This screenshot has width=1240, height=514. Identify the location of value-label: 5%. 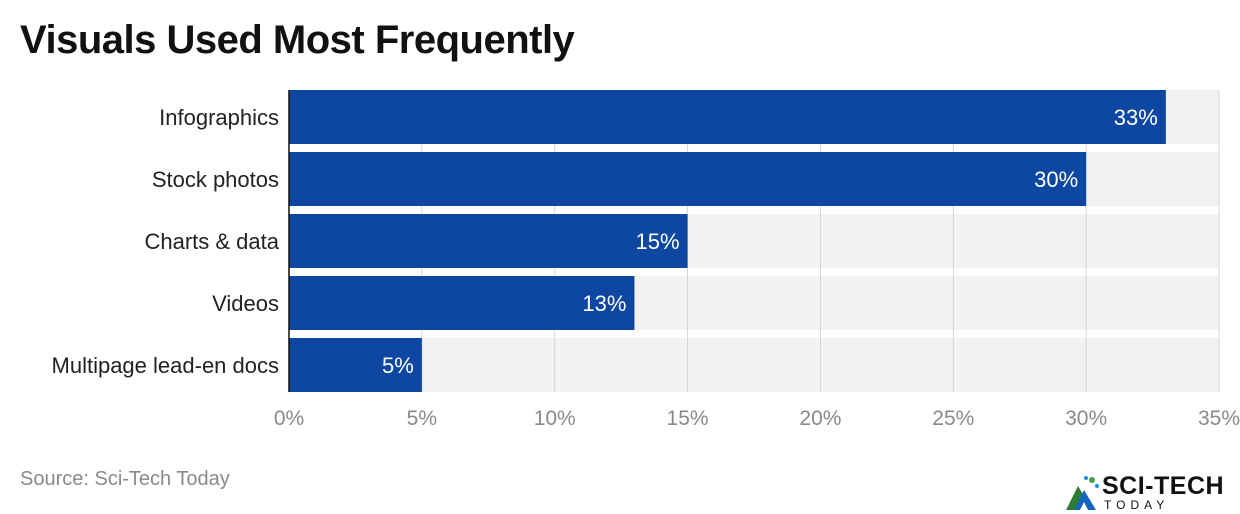
(398, 365).